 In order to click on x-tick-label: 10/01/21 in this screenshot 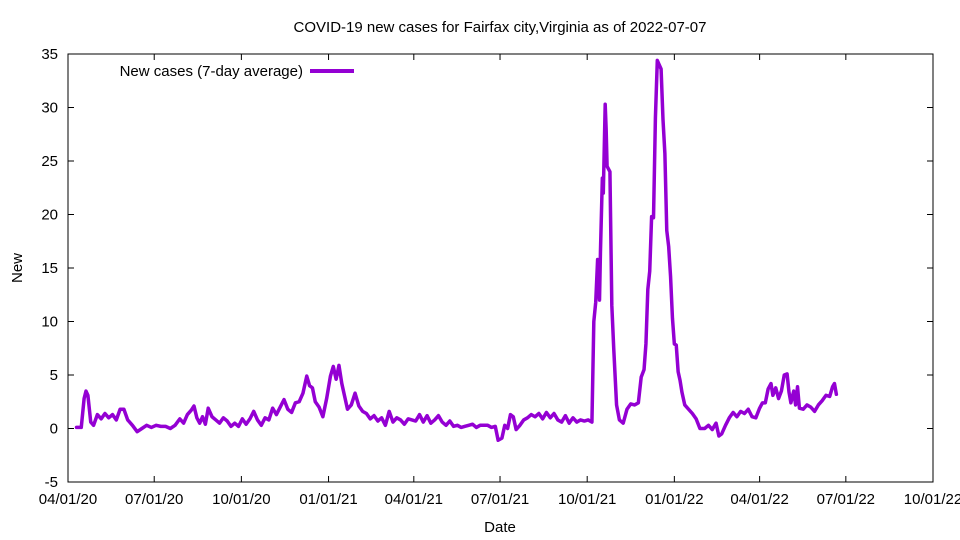, I will do `click(587, 499)`.